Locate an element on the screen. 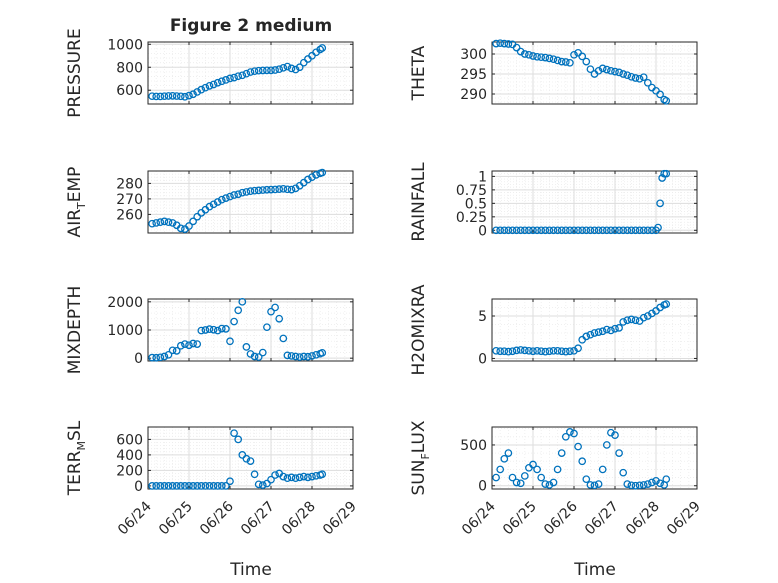 This screenshot has width=778, height=583. y-tick-label: 295 is located at coordinates (473, 75).